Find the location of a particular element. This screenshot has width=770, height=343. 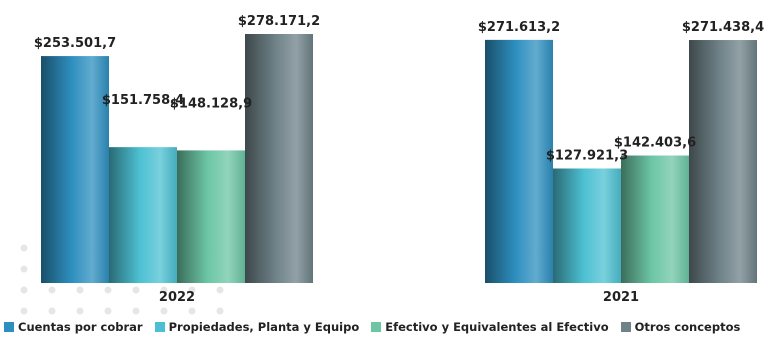

legend-item: Efectivo y Equivalentes al Efectivo is located at coordinates (490, 327).